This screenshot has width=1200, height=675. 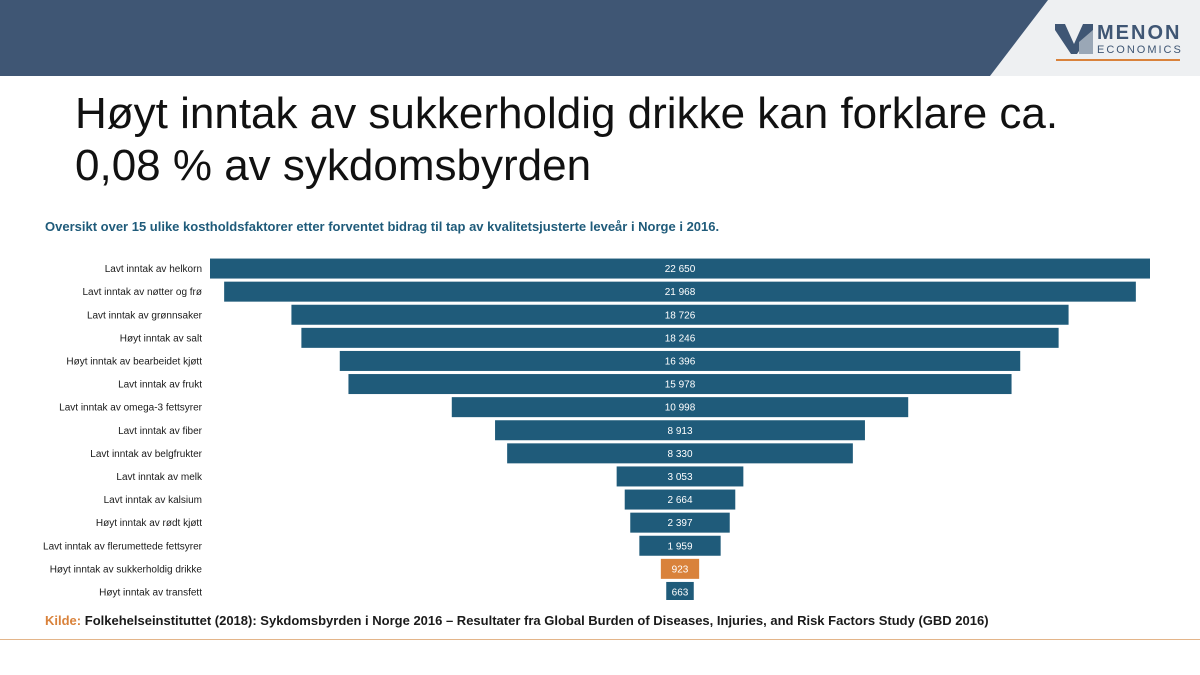 I want to click on bar-value-label: 2 664, so click(x=679, y=500).